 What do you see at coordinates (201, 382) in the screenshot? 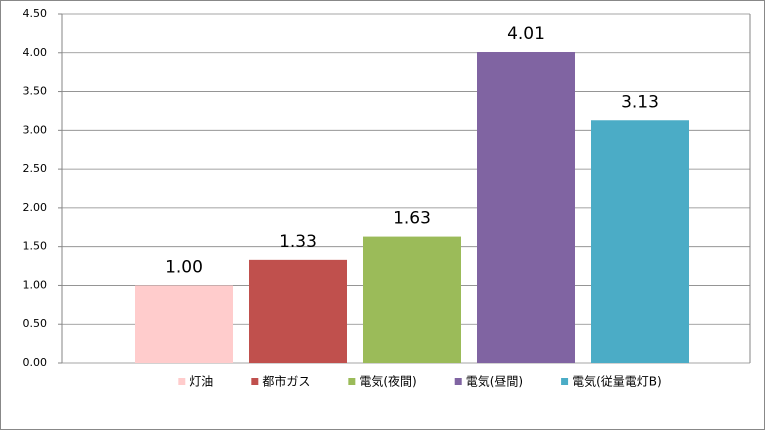
I see `legend-label: 灯油` at bounding box center [201, 382].